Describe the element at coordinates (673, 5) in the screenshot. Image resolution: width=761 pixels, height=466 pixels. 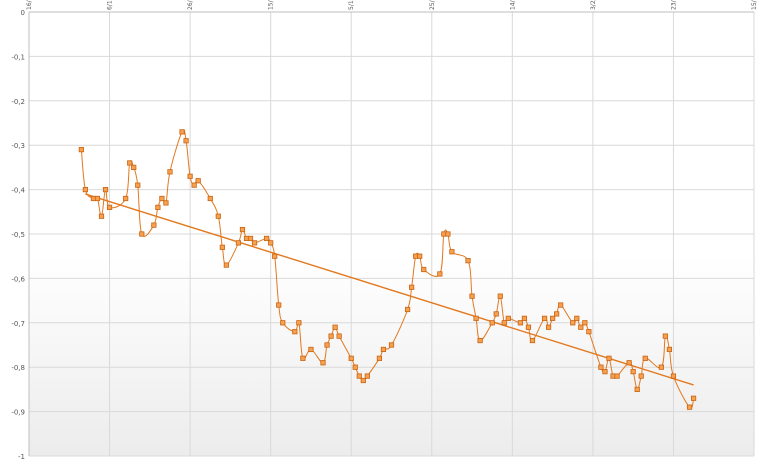
I see `x-tick-label: 23/2/23` at that location.